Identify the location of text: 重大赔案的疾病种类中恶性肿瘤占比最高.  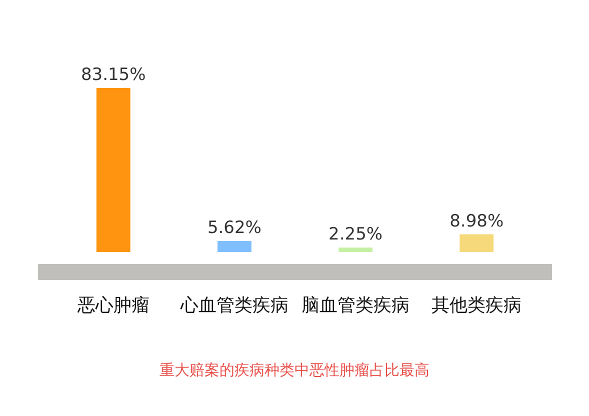
(295, 370).